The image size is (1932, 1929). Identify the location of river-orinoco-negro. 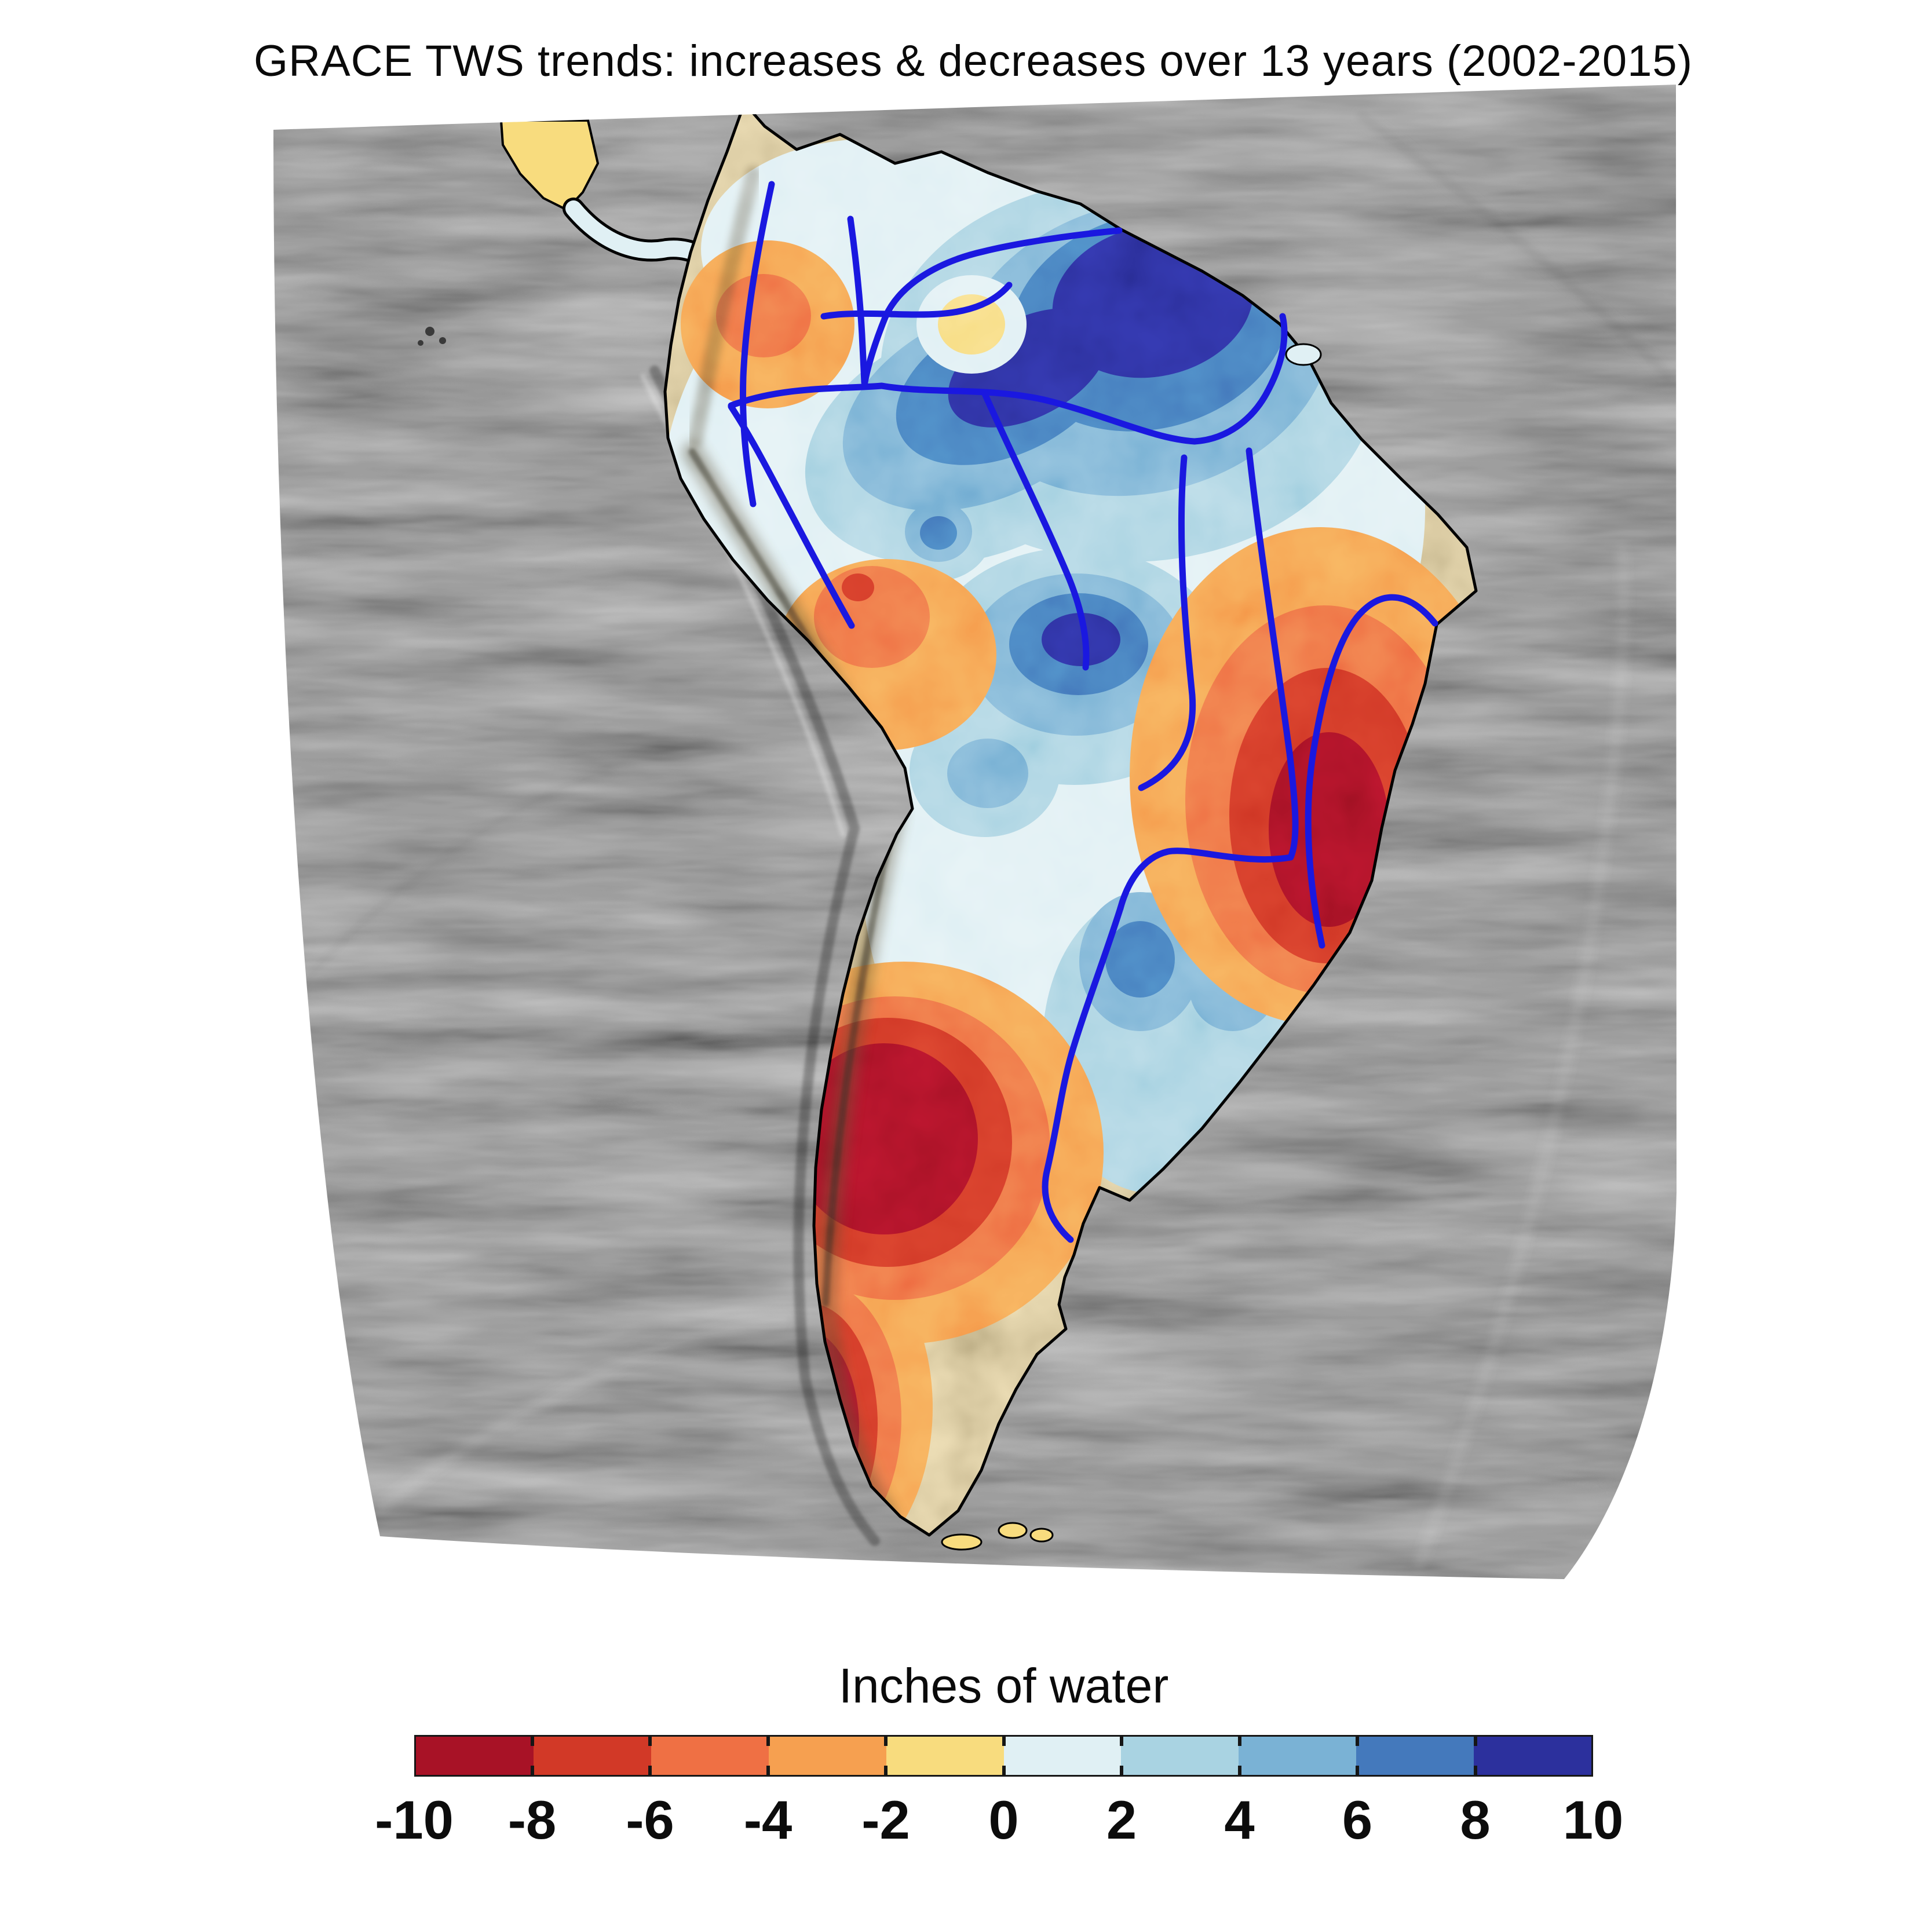
(992, 308).